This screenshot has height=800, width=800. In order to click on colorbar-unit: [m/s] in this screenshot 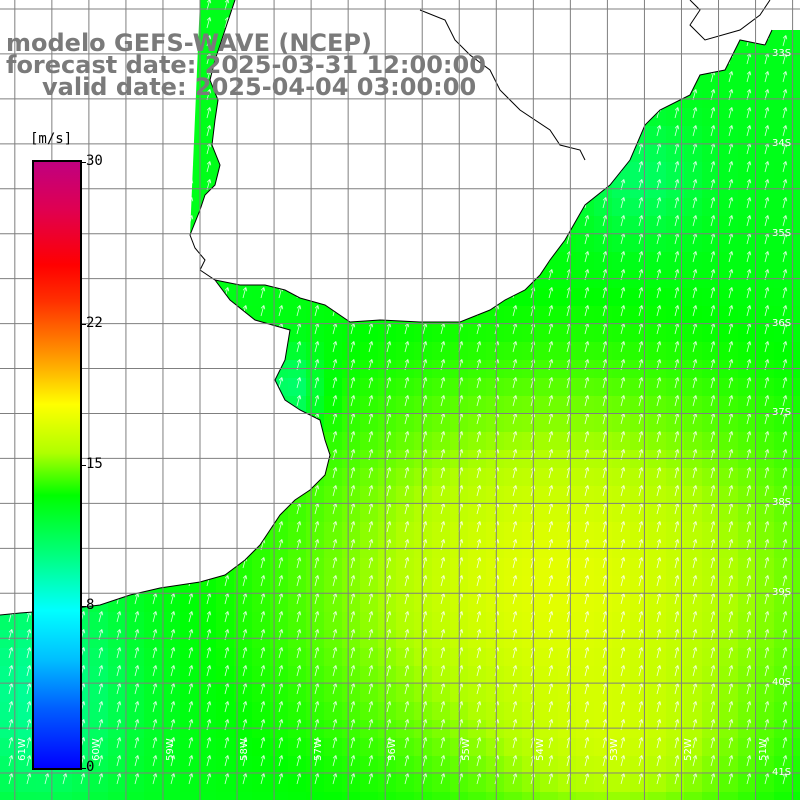, I will do `click(51, 139)`.